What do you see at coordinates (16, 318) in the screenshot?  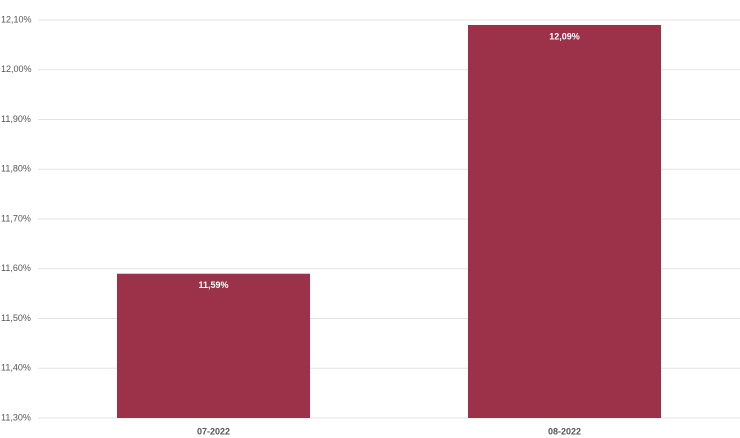 I see `y-tick-label: 11,50%` at bounding box center [16, 318].